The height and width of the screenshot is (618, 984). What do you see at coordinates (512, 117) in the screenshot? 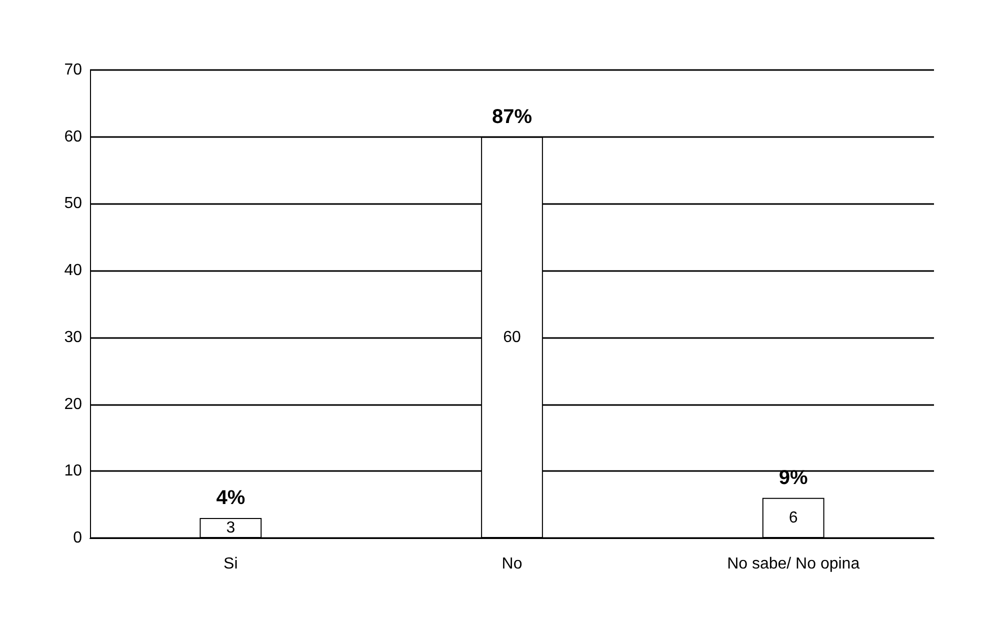
I see `annotation: 87%` at bounding box center [512, 117].